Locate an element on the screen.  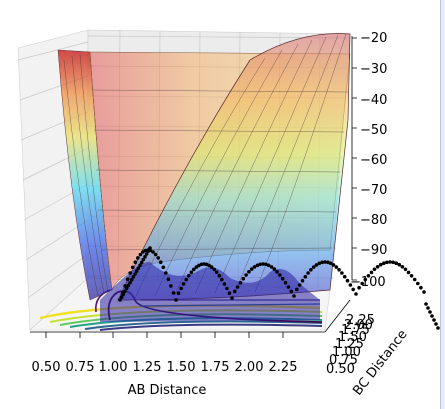
z-tick: −40 is located at coordinates (373, 100).